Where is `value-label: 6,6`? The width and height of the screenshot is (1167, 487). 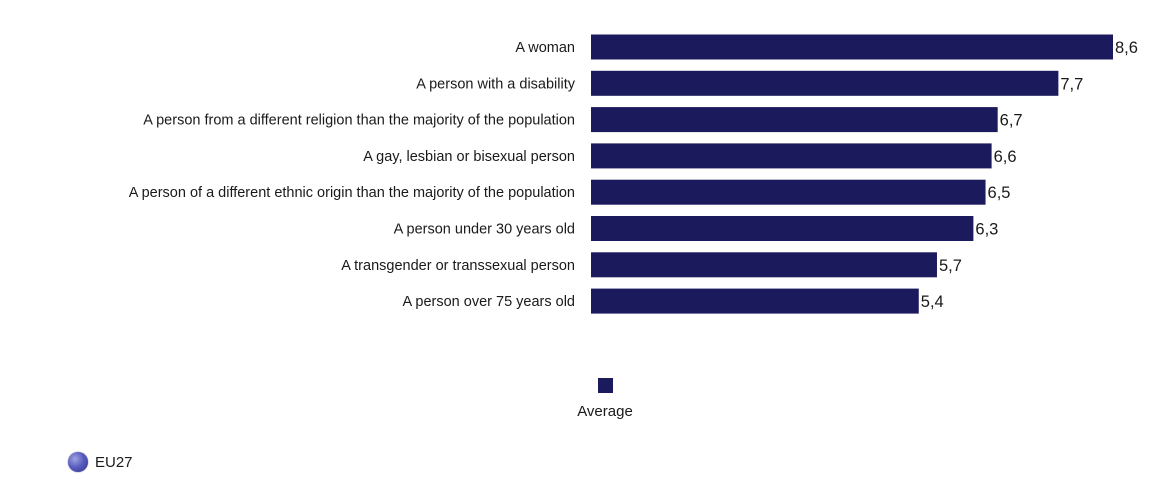 value-label: 6,6 is located at coordinates (1005, 157).